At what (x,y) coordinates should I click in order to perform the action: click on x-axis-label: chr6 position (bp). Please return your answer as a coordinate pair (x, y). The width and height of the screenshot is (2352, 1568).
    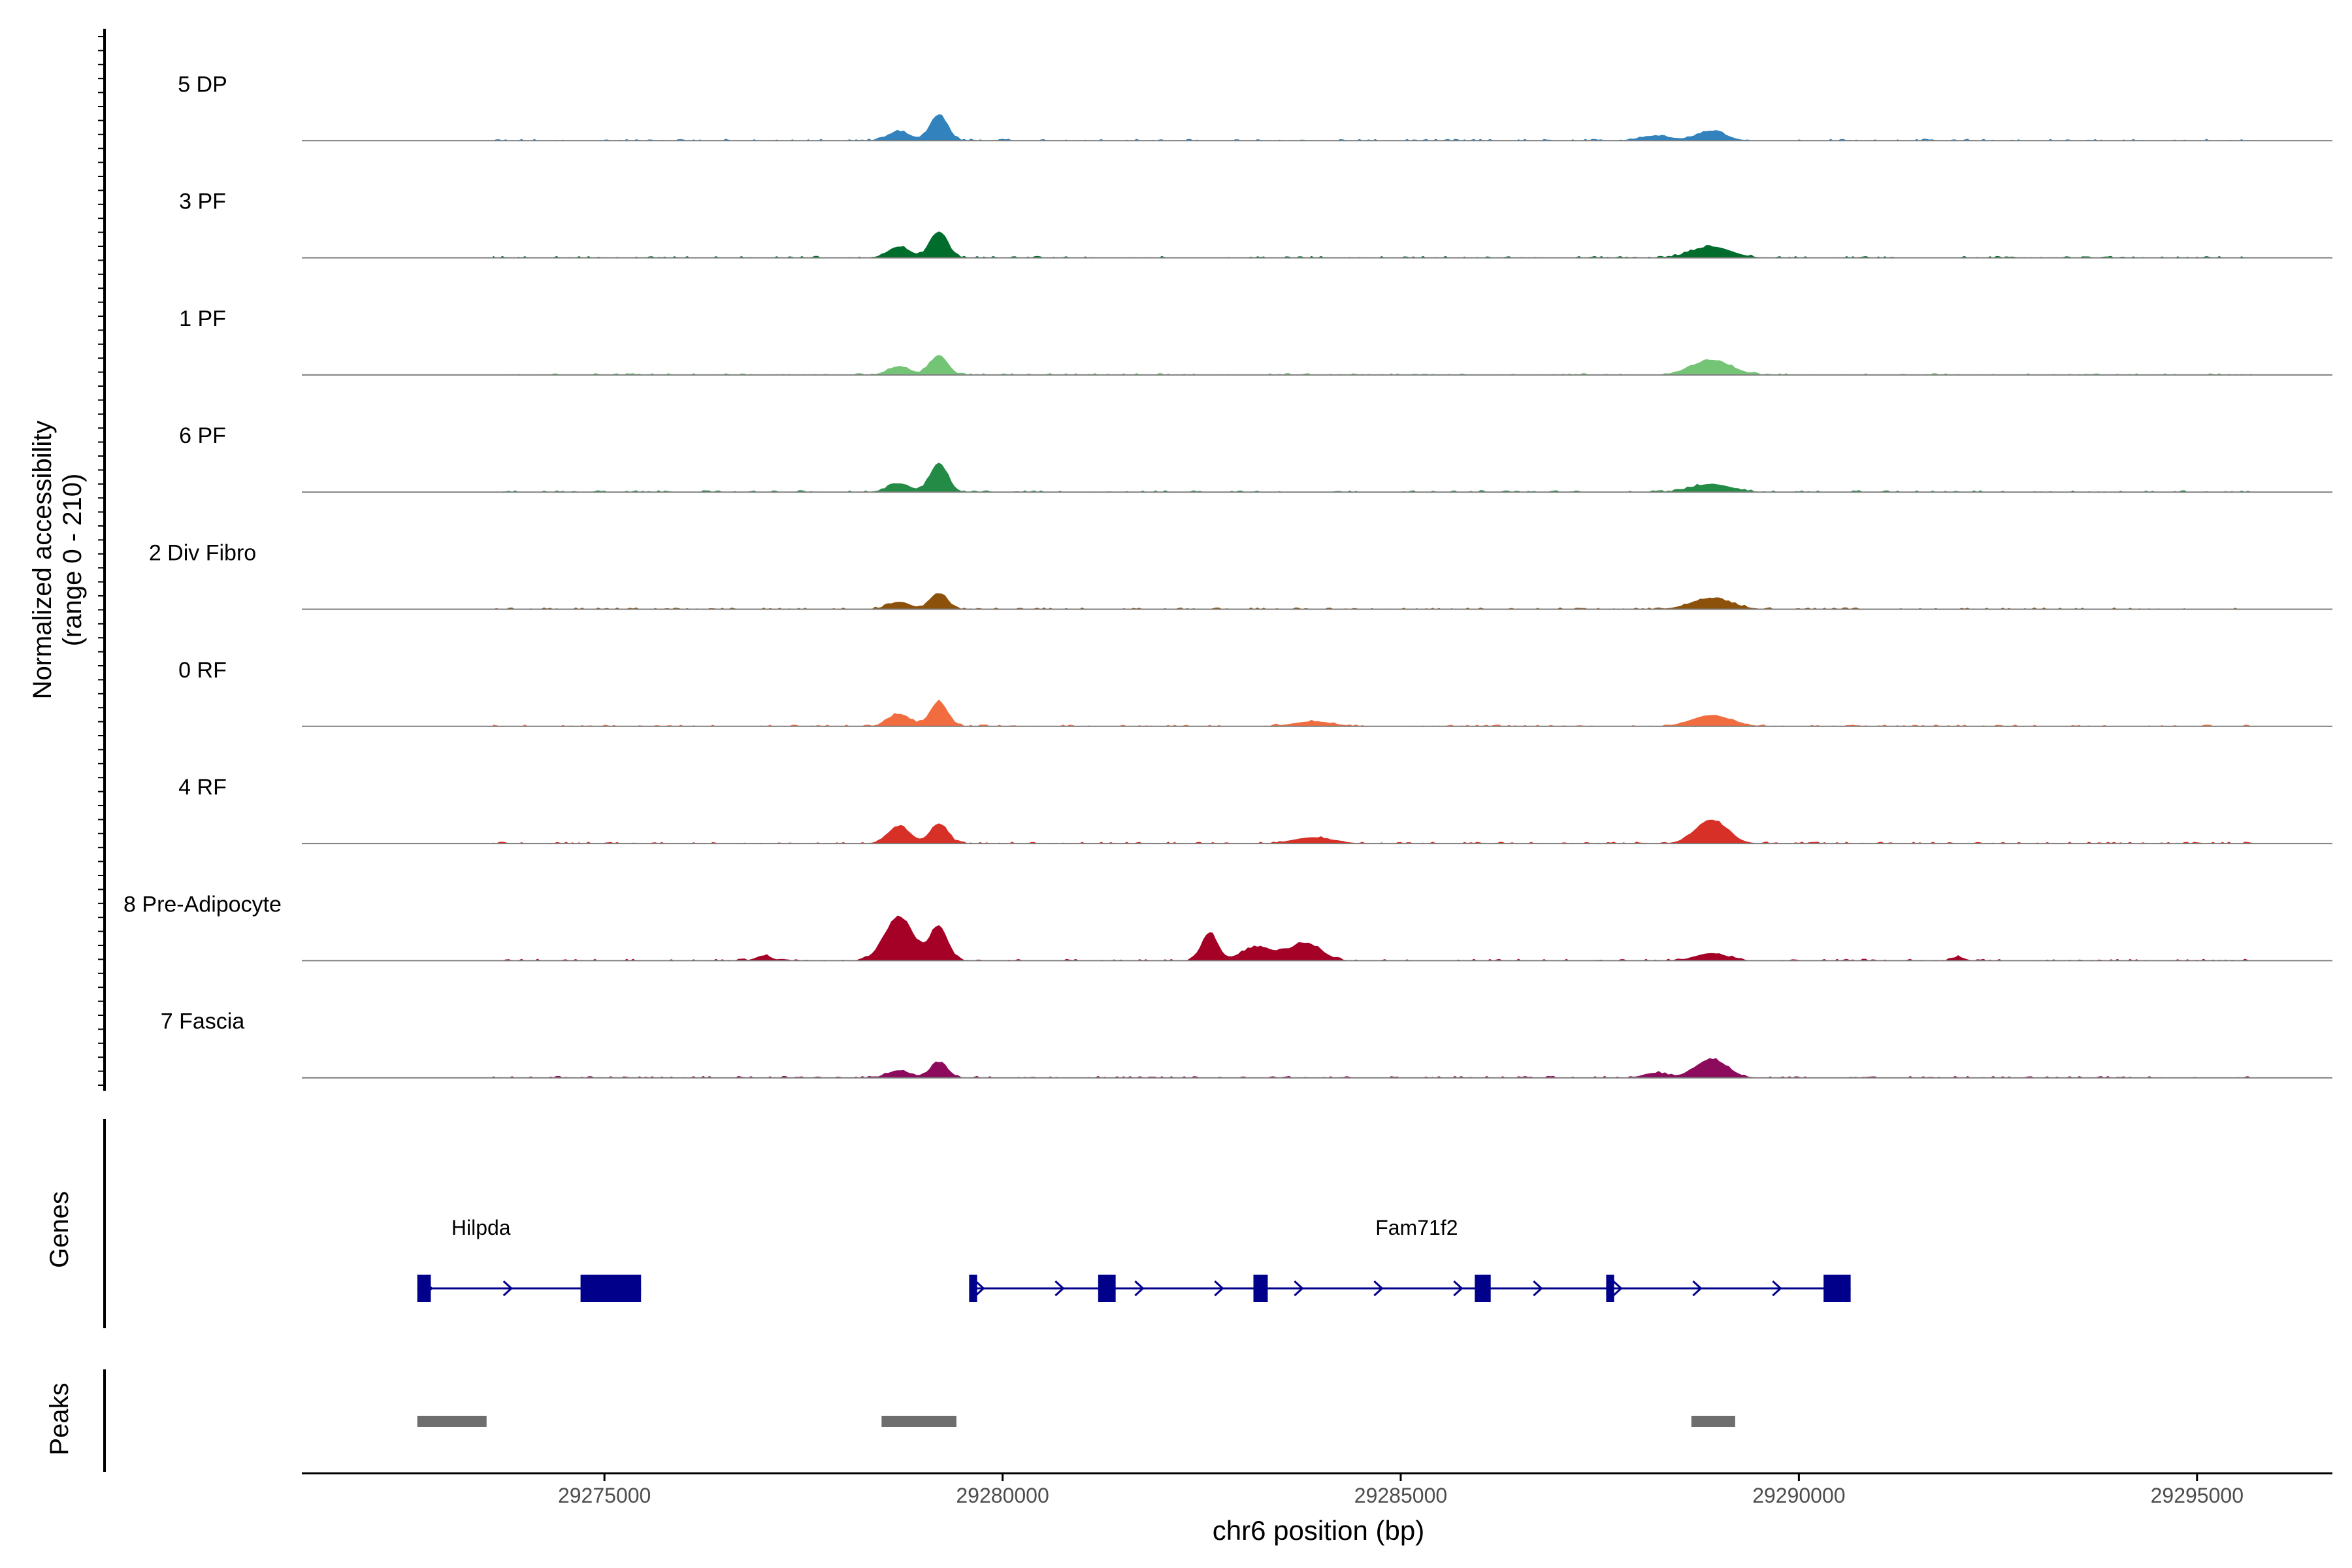
    Looking at the image, I should click on (1319, 1530).